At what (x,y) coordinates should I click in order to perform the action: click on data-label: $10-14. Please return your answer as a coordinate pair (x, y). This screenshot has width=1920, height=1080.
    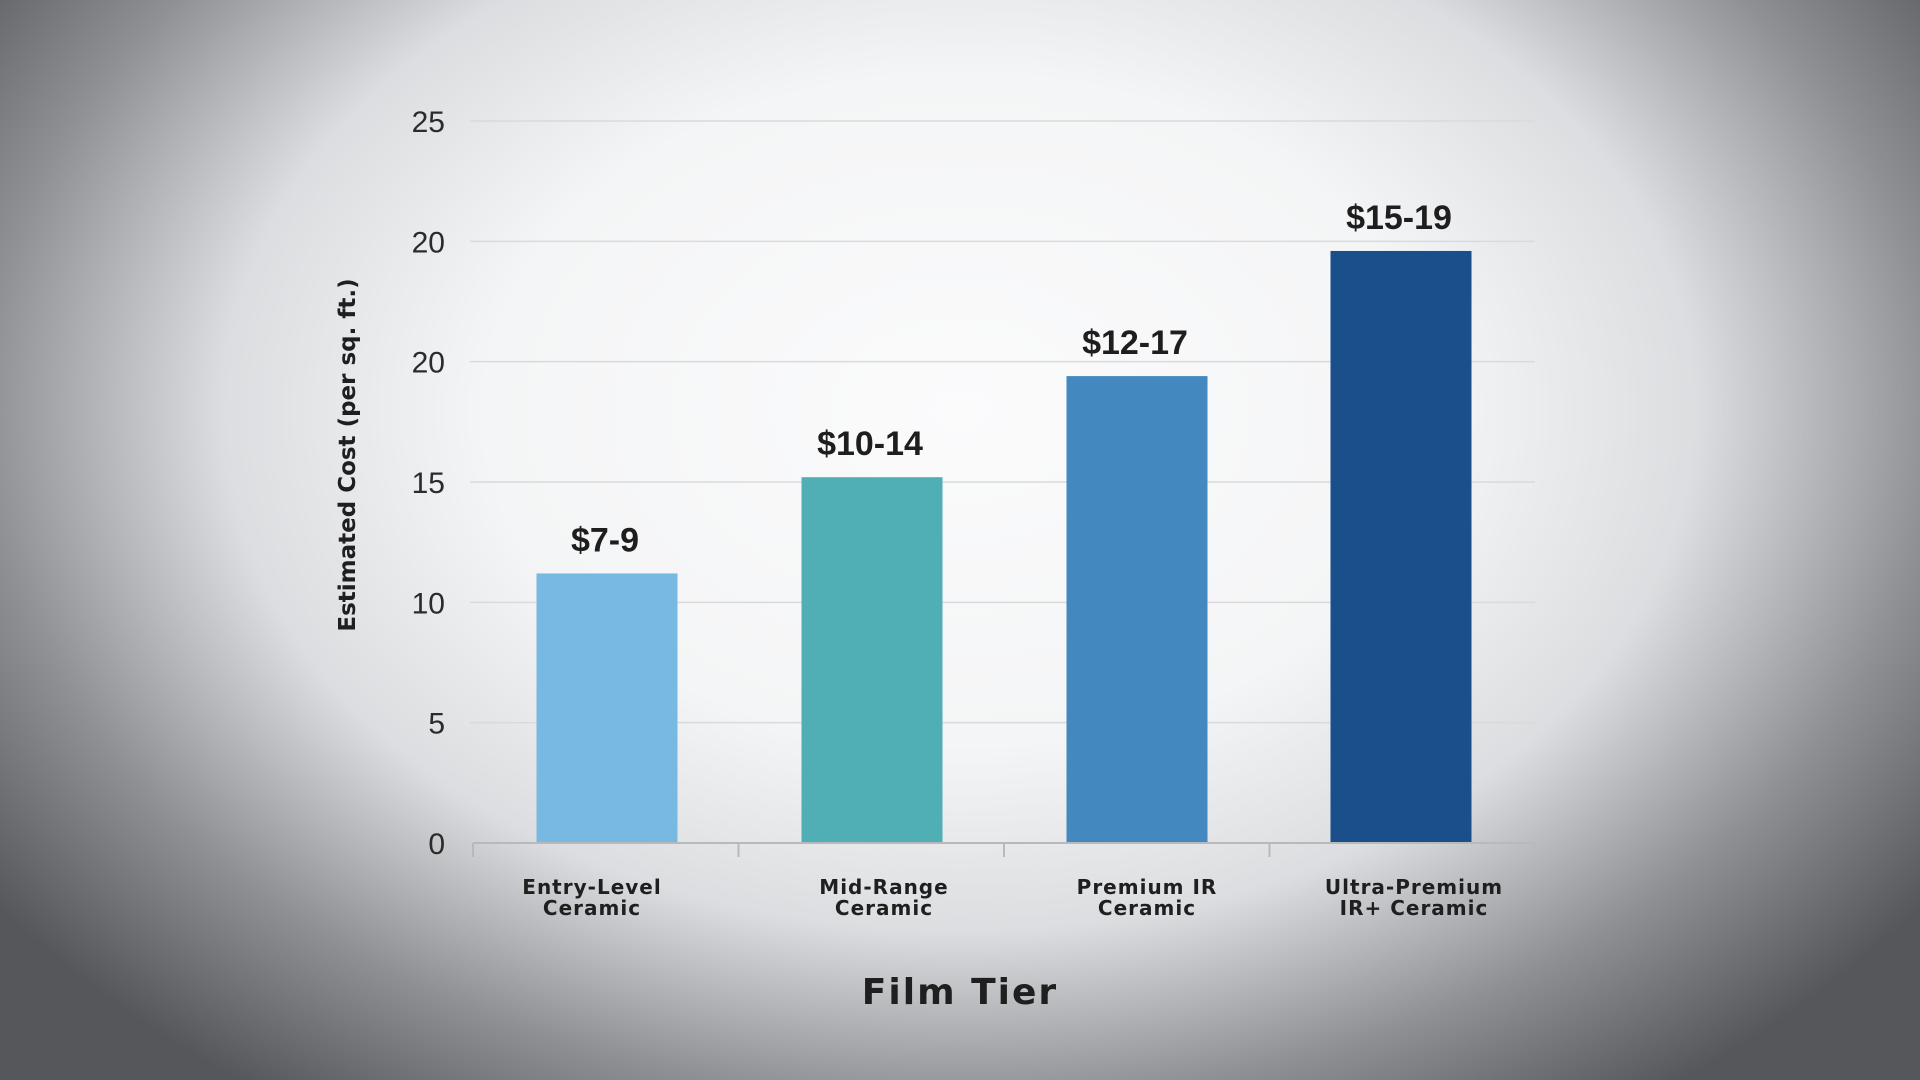
    Looking at the image, I should click on (870, 444).